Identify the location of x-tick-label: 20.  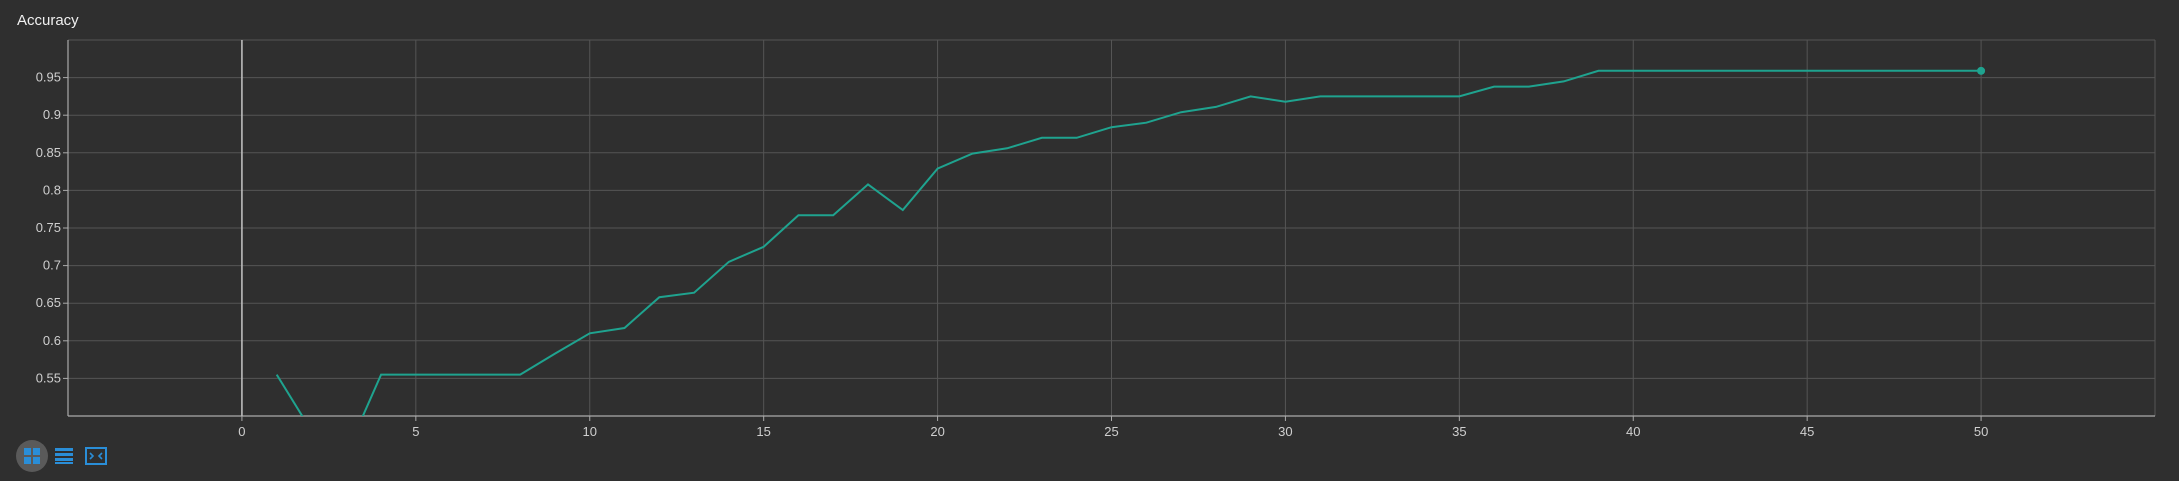
(937, 431).